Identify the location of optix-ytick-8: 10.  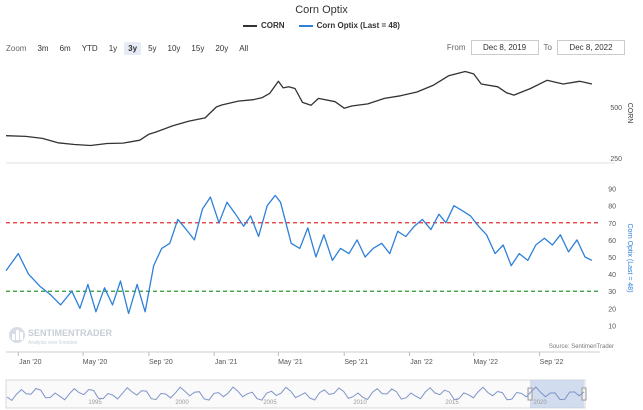
(612, 326).